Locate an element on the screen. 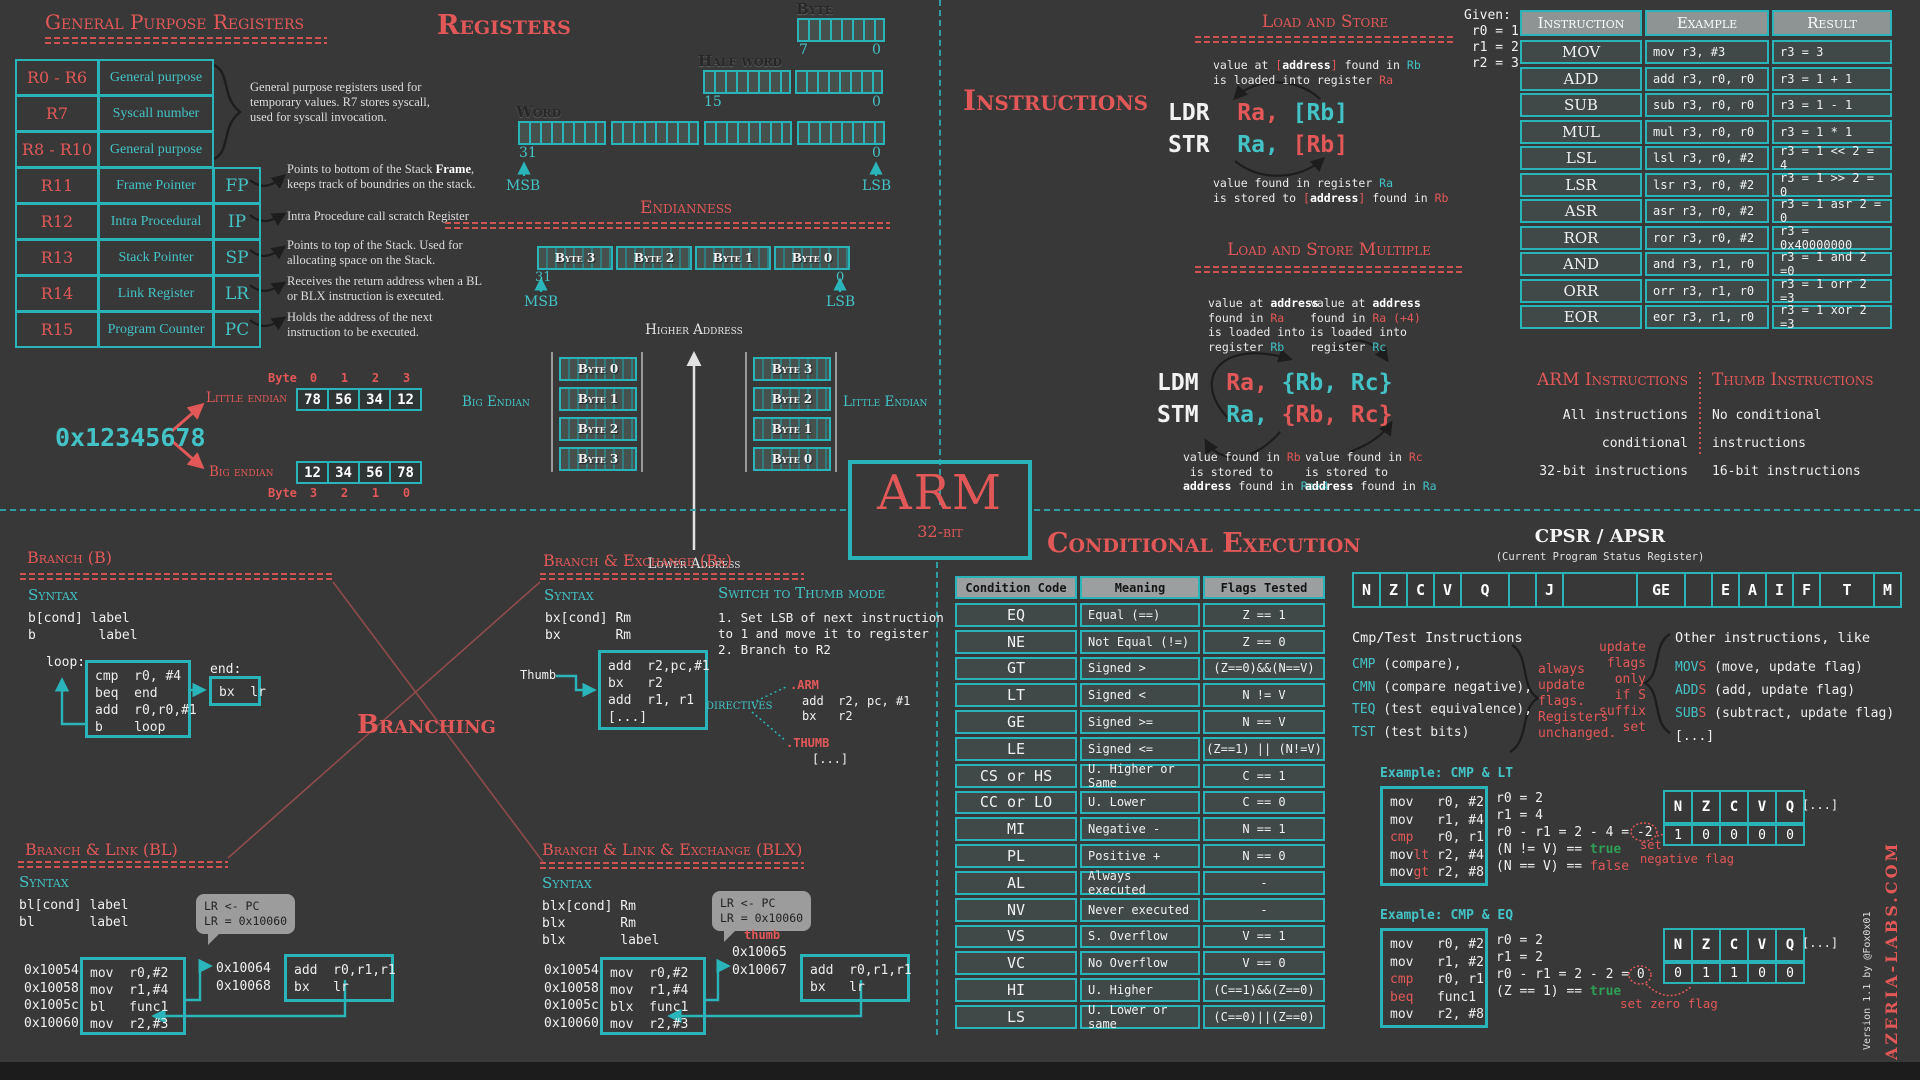  table-row: GT Signed > (Z==0)&&(N==V) is located at coordinates (1140, 668).